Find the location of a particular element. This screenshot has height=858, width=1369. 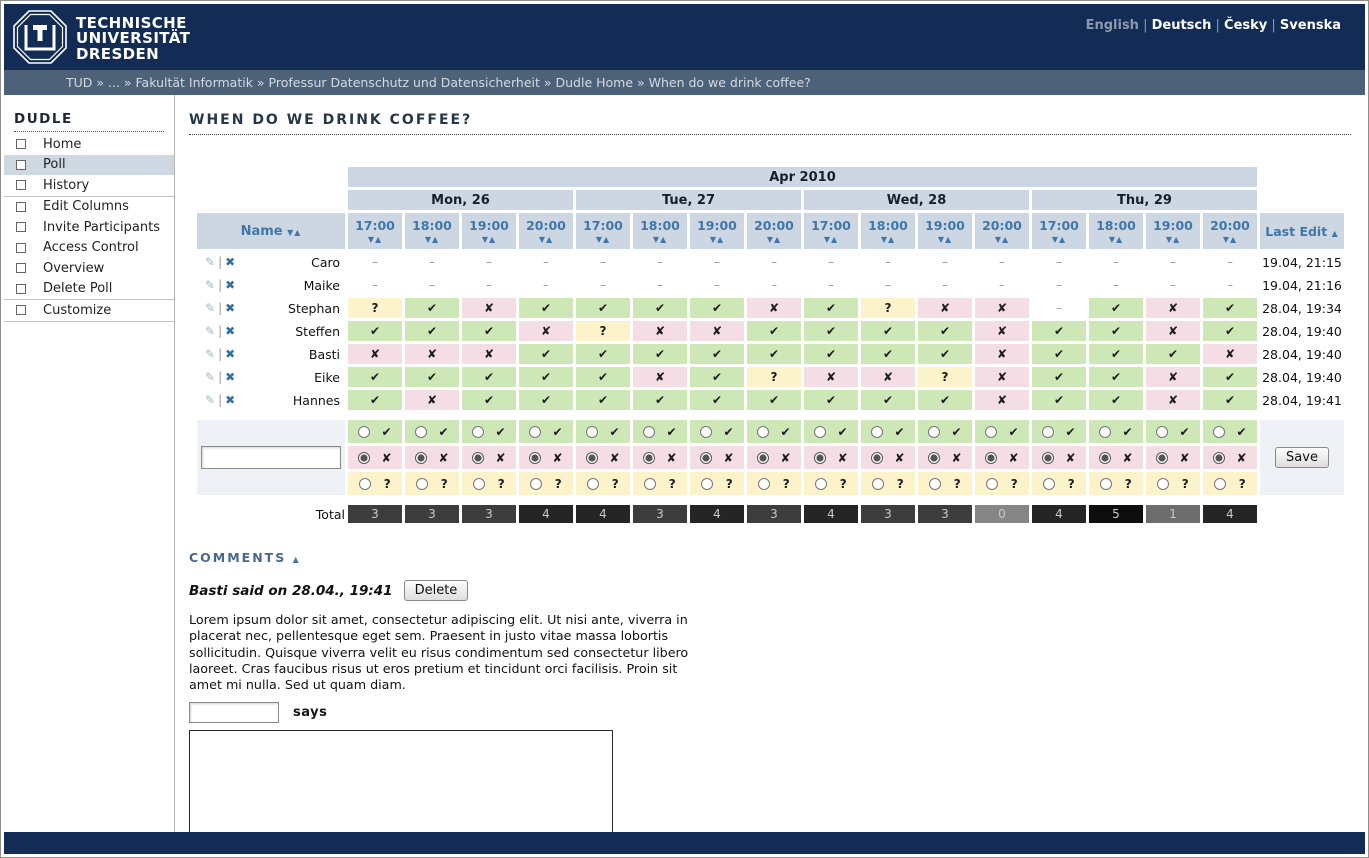

language-link-česky: Česky is located at coordinates (1246, 25).